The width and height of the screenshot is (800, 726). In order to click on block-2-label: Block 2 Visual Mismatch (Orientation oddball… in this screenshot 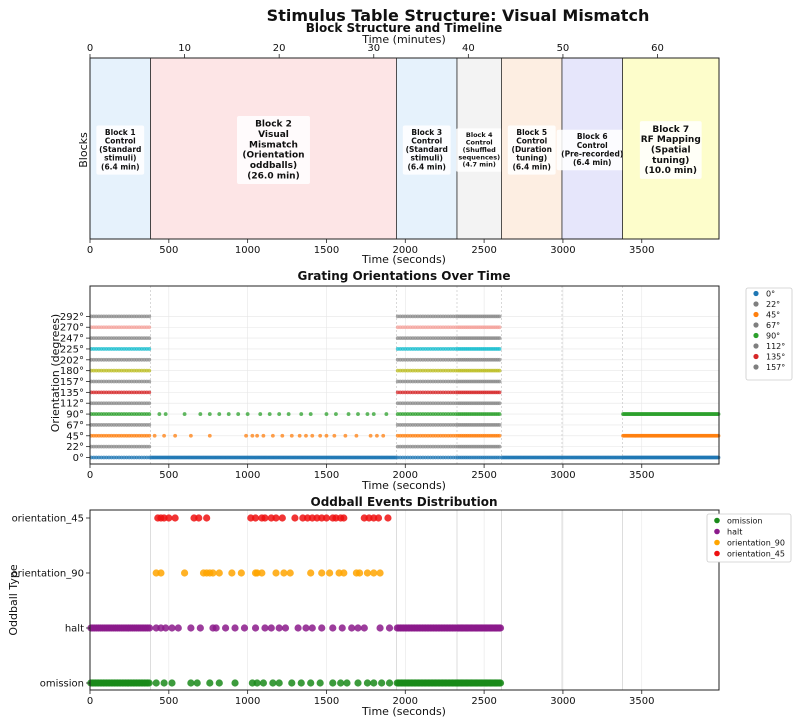, I will do `click(273, 151)`.